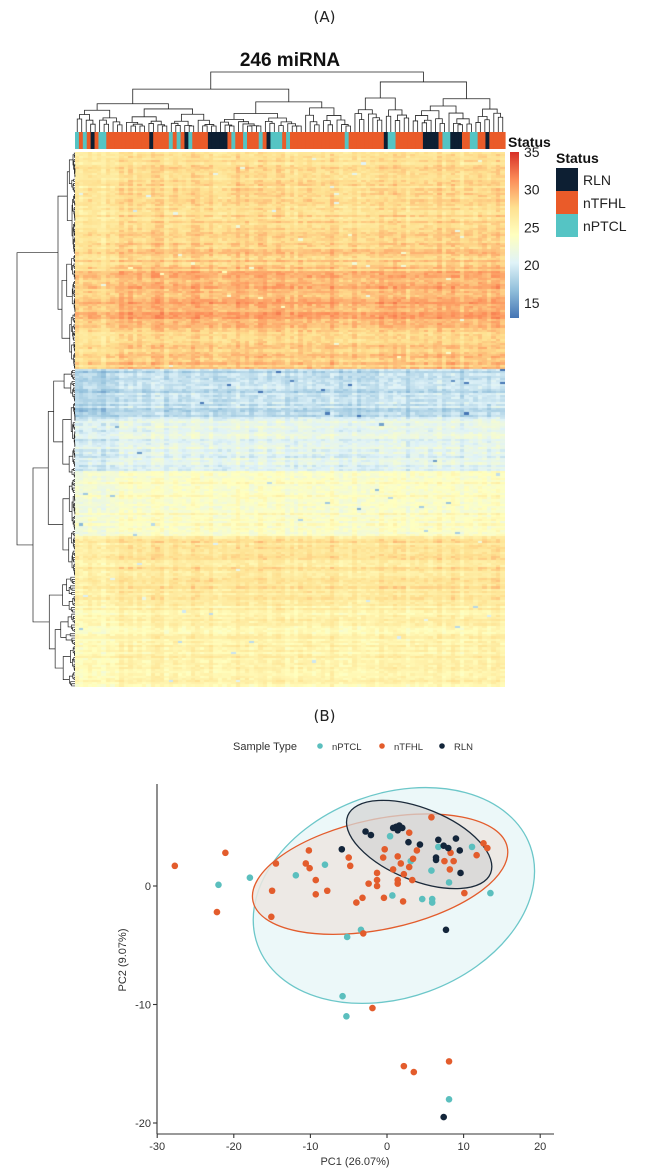 This screenshot has height=1172, width=649. What do you see at coordinates (532, 190) in the screenshot?
I see `colorbar-tick: 30` at bounding box center [532, 190].